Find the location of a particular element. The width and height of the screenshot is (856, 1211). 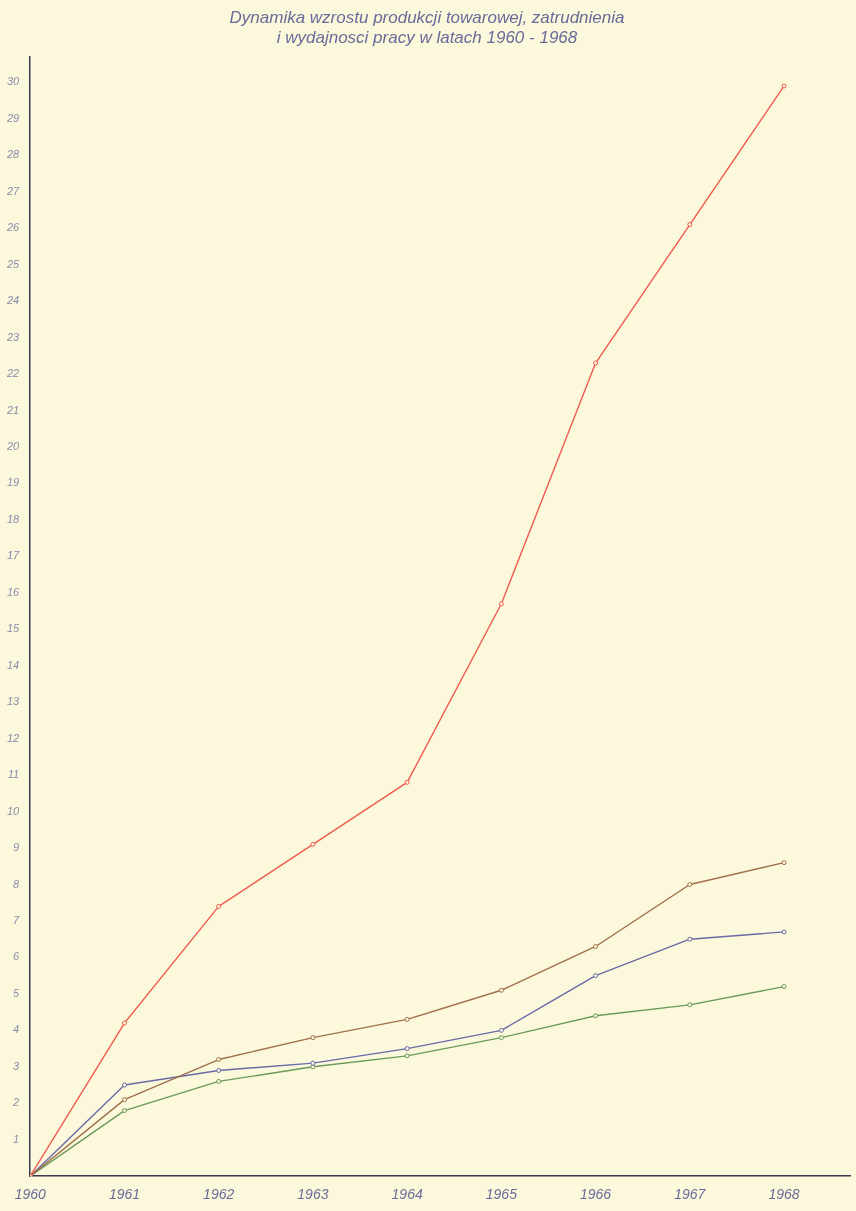

y-tick-label: 8 is located at coordinates (17, 883).